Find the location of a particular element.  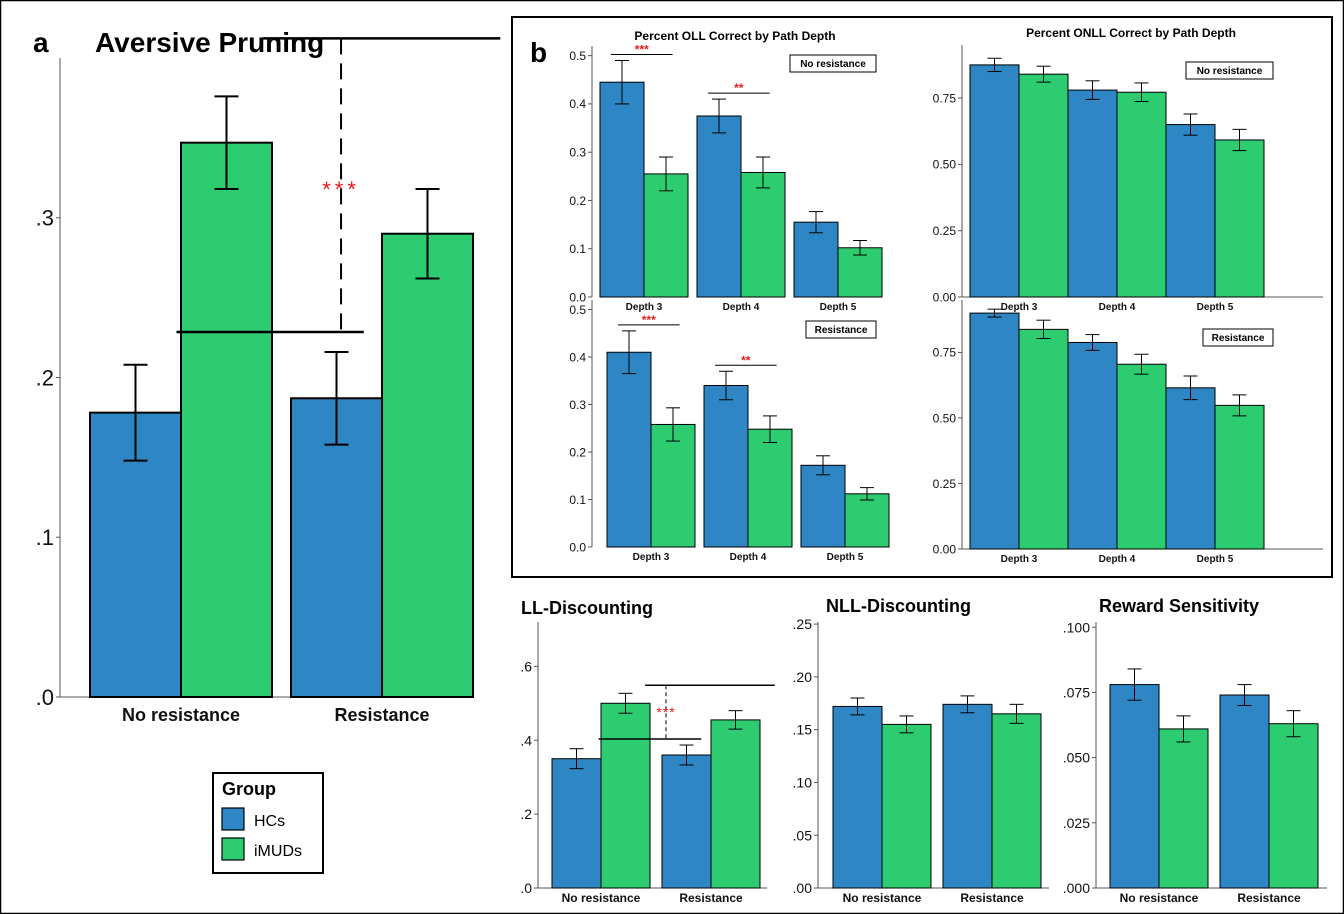

y-tick-label: .050 is located at coordinates (1076, 758).